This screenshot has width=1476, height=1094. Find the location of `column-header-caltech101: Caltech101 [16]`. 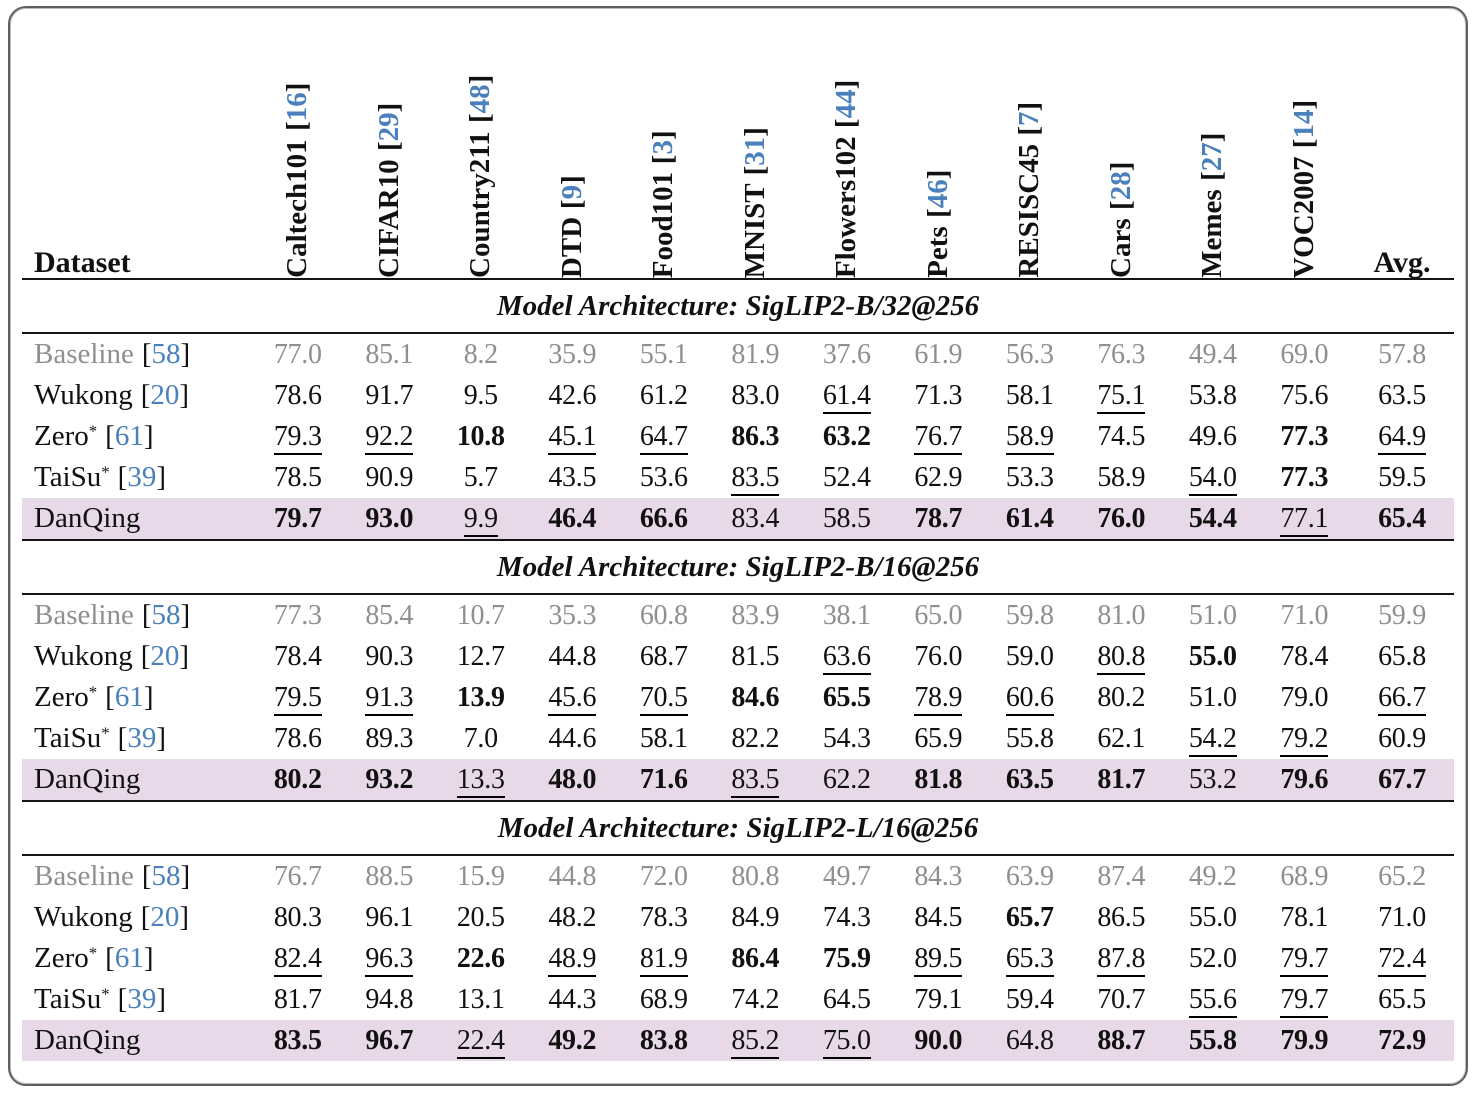

column-header-caltech101: Caltech101 [16] is located at coordinates (298, 148).